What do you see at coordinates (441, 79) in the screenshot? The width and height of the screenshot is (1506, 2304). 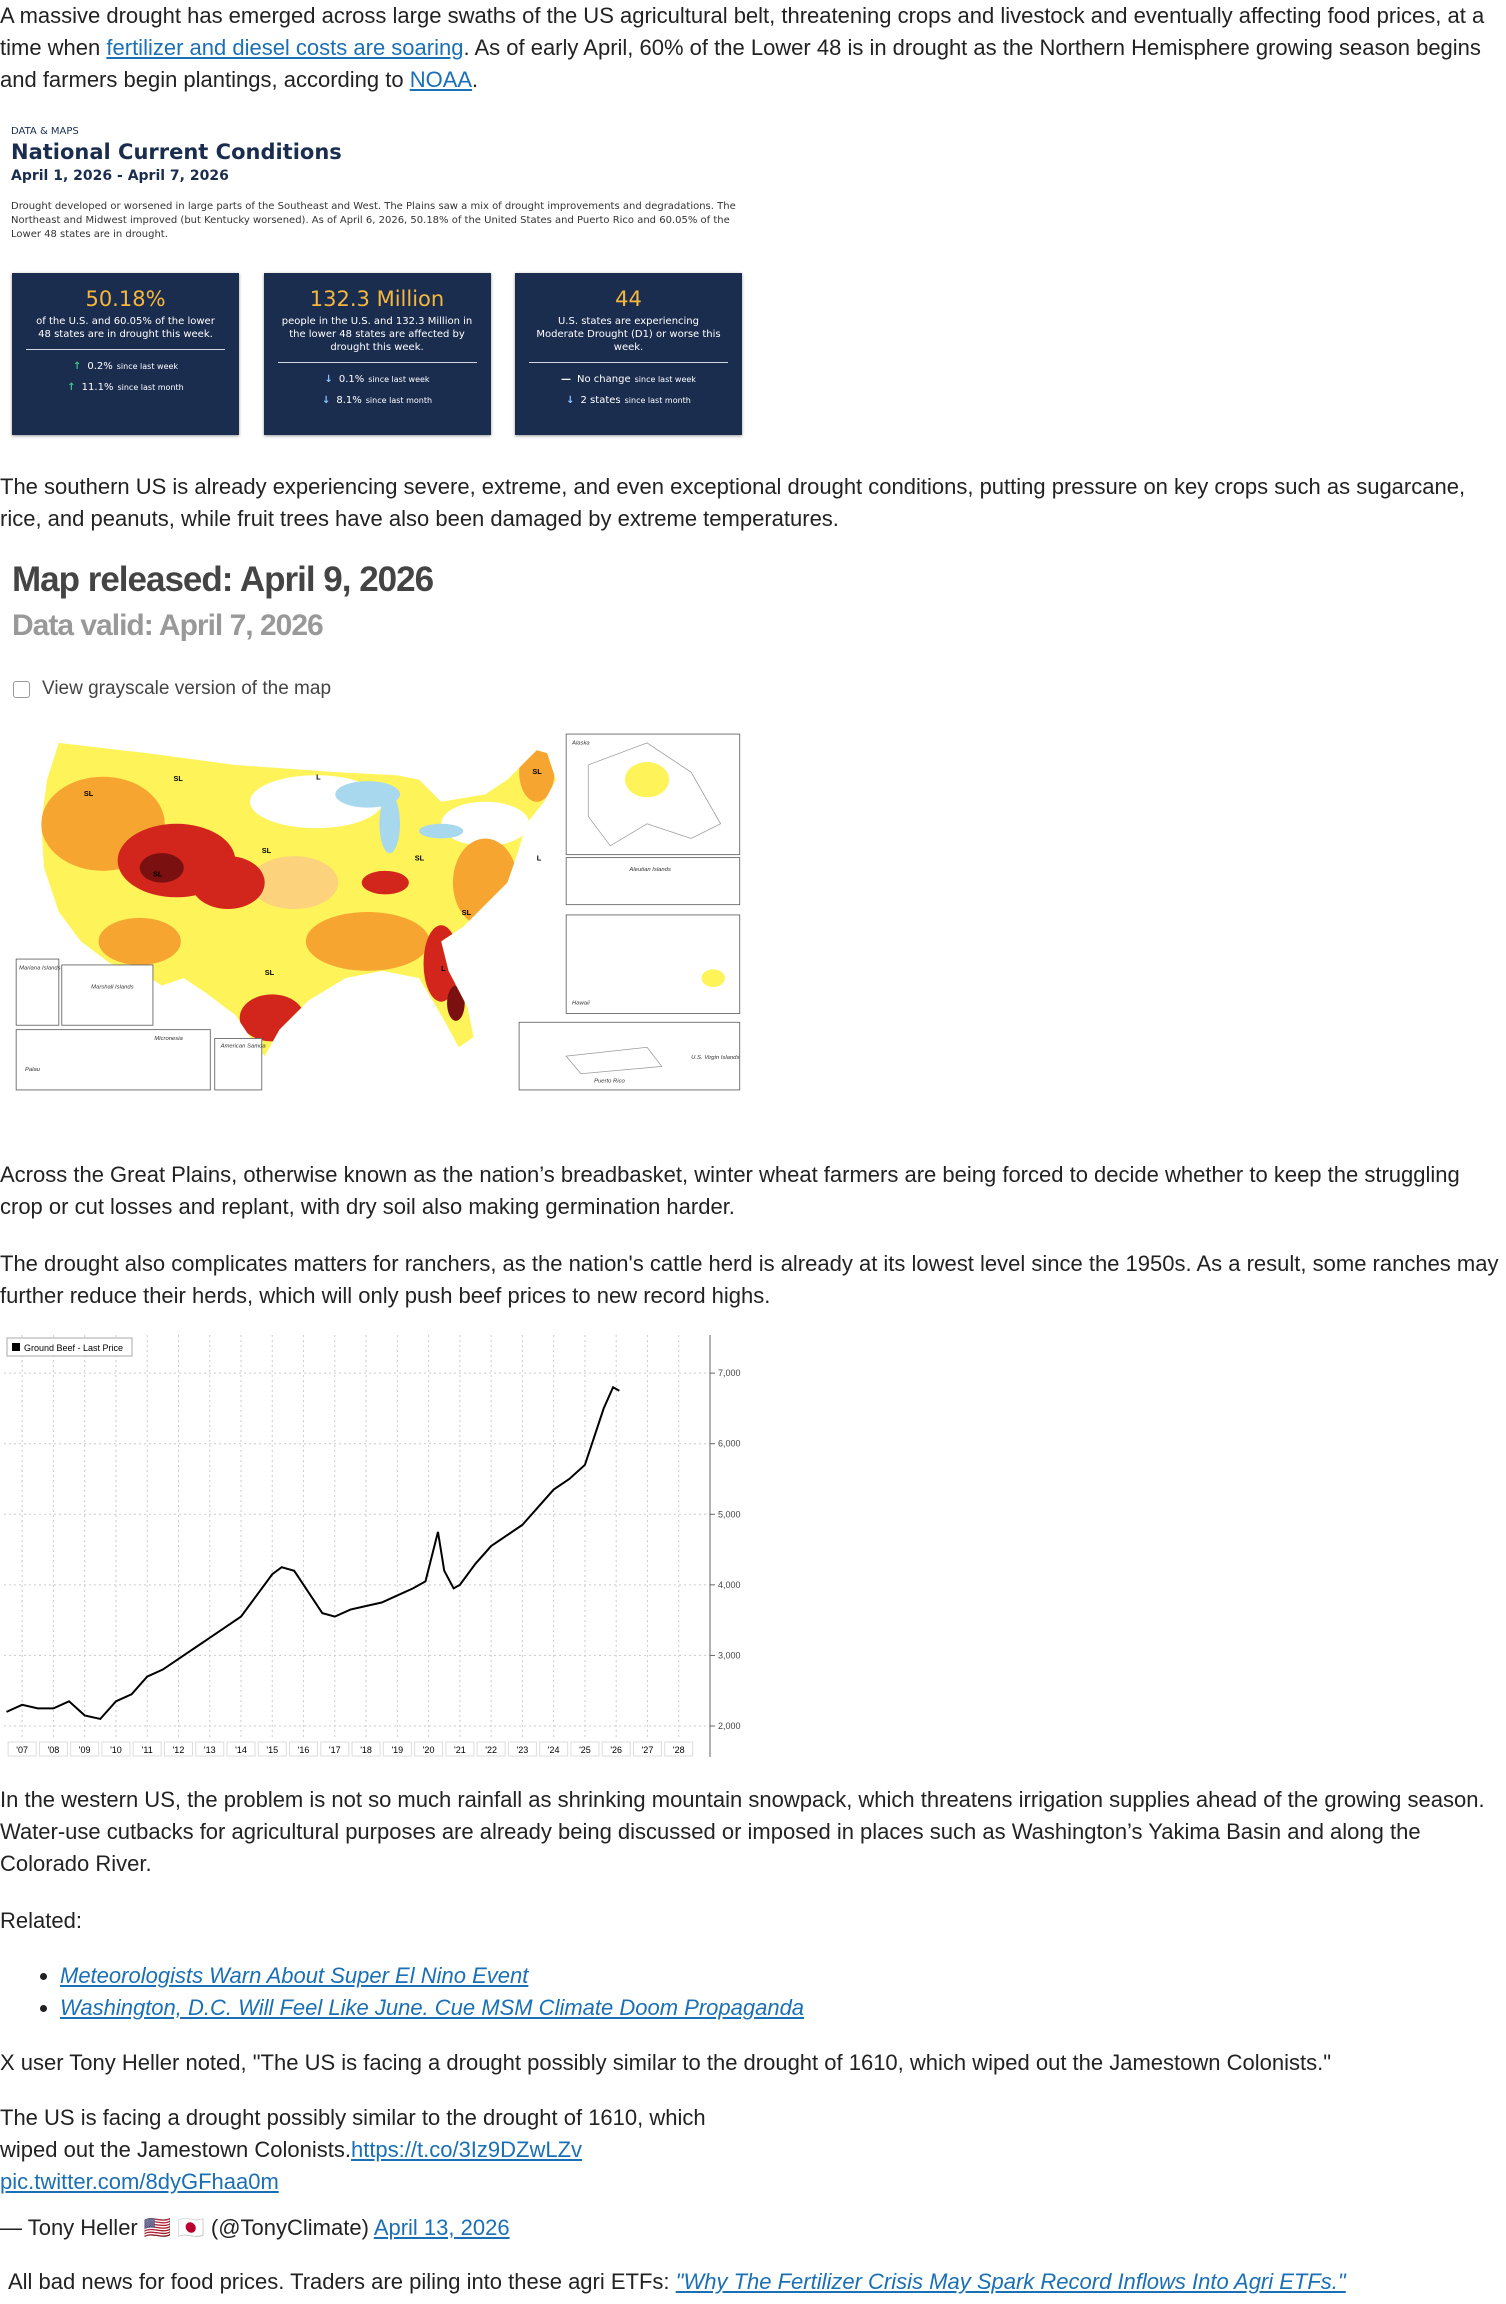 I see `link: NOAA` at bounding box center [441, 79].